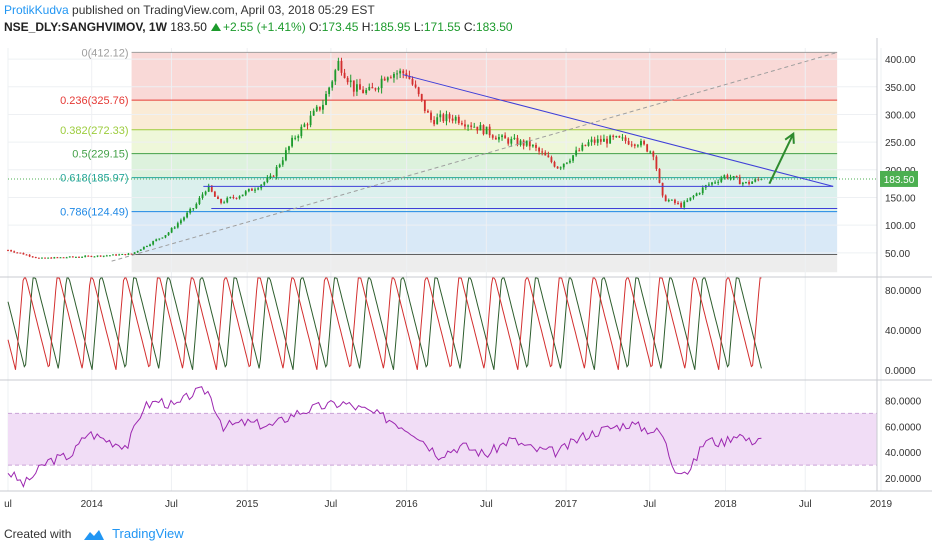 The image size is (932, 550). Describe the element at coordinates (93, 534) in the screenshot. I see `tradingview-logo-icon` at that location.